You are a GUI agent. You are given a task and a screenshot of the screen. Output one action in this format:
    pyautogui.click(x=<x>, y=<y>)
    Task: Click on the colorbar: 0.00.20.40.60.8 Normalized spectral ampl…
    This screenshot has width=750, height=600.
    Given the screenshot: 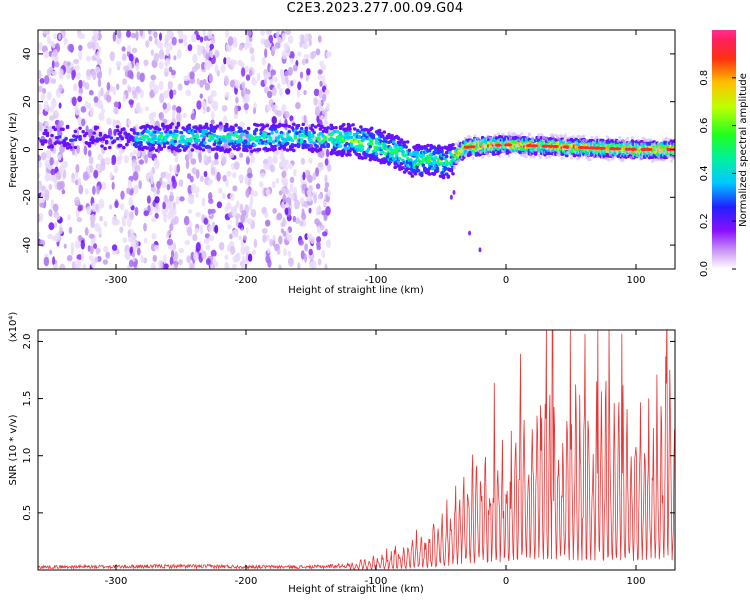 What is the action you would take?
    pyautogui.click(x=724, y=153)
    